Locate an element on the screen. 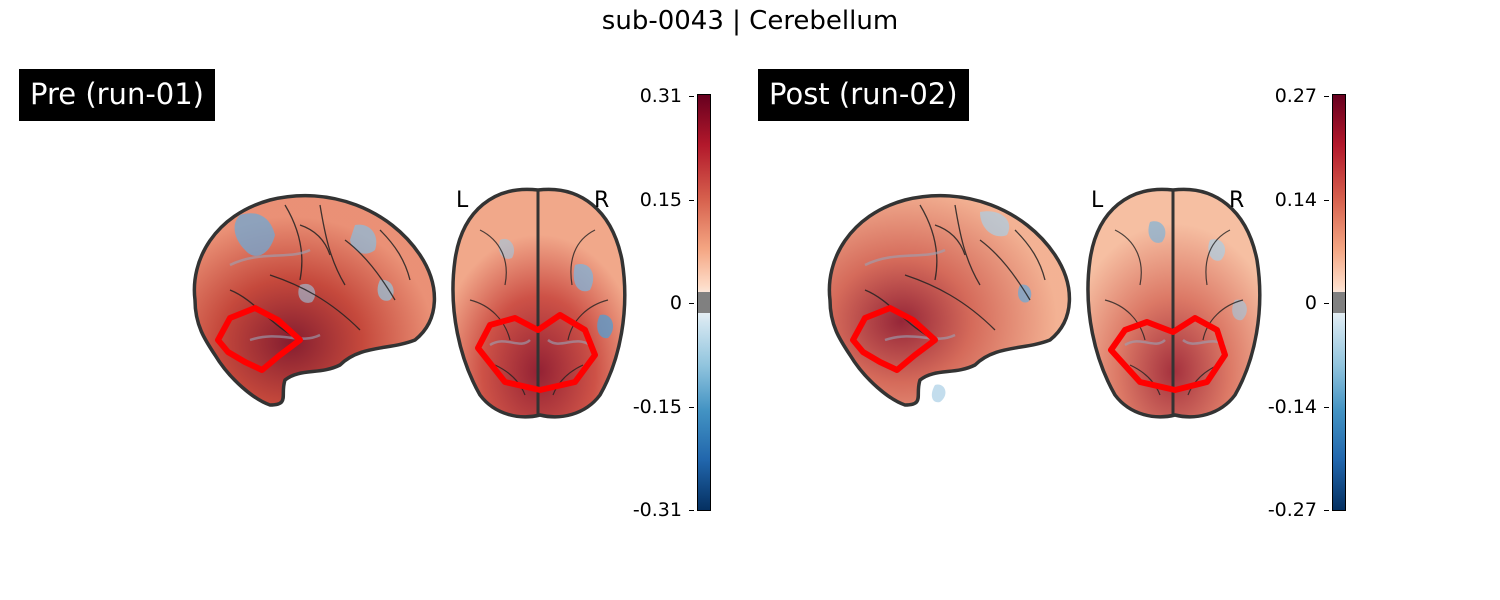  axial-view-pre is located at coordinates (539, 303).